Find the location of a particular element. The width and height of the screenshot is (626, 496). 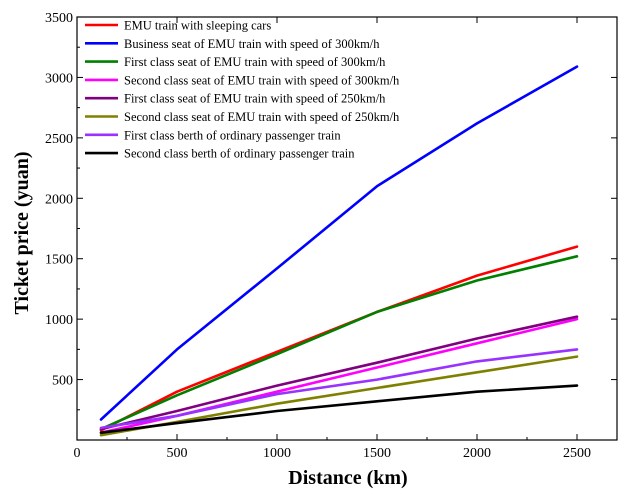

x-tick-label: 0 is located at coordinates (77, 453).